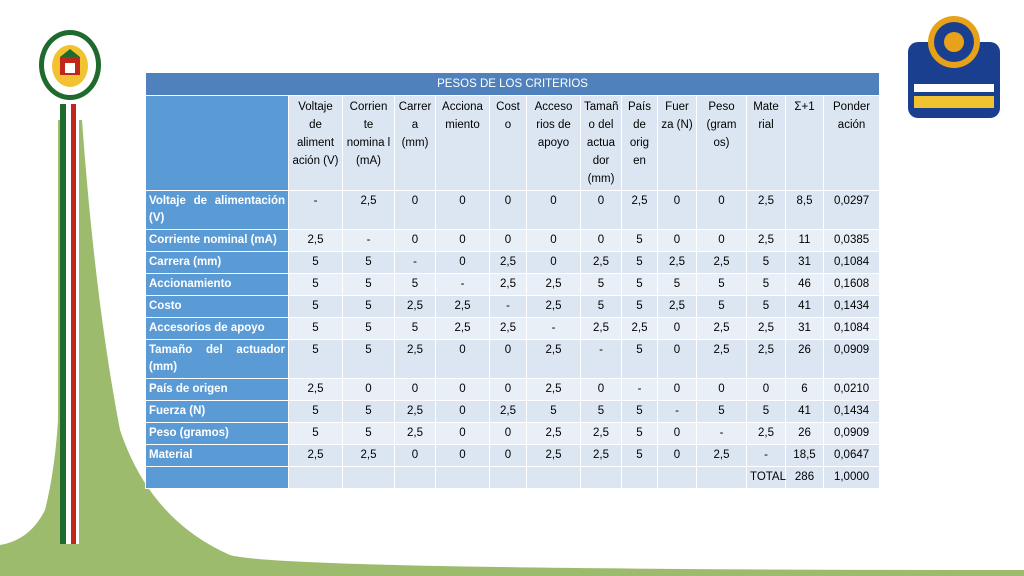 This screenshot has width=1024, height=576. Describe the element at coordinates (601, 143) in the screenshot. I see `column-header: Tamañ o del actua dor (mm)` at that location.